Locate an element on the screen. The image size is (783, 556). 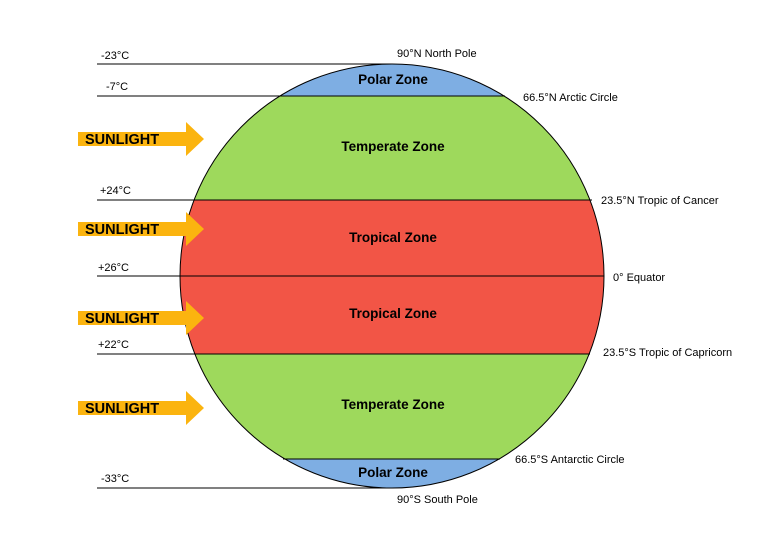
temperate-zone-north-label: Temperate Zone is located at coordinates (393, 146).